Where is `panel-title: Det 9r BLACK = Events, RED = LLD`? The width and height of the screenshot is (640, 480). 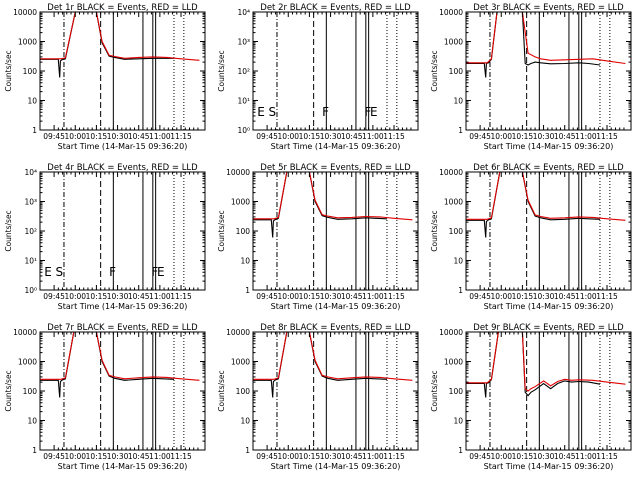 panel-title: Det 9r BLACK = Events, RED = LLD is located at coordinates (548, 328).